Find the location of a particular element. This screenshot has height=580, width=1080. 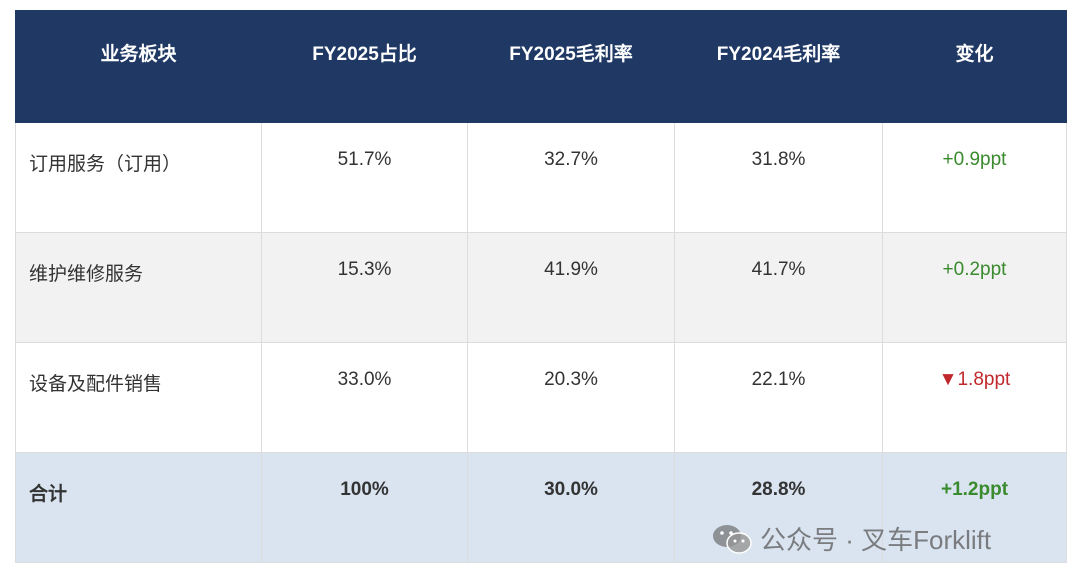

cell: 维护维修服务 is located at coordinates (138, 287).